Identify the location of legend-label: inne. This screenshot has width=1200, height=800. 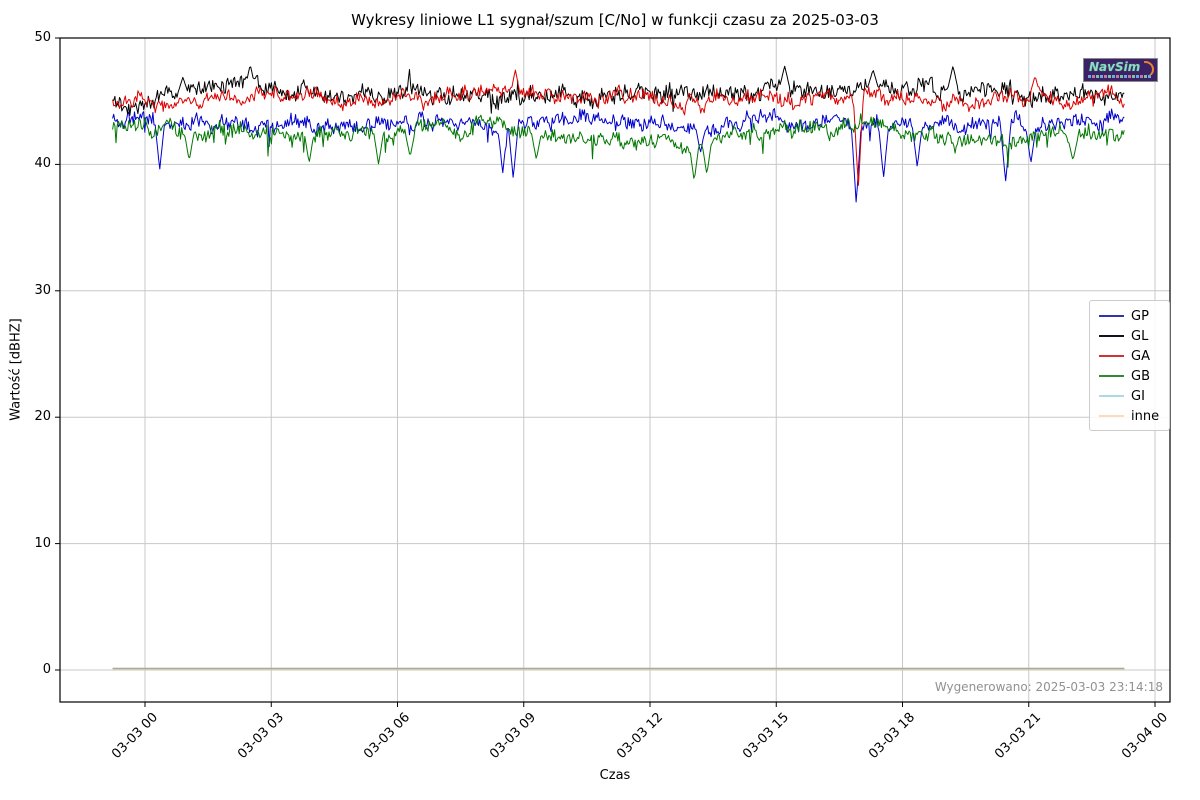
(1145, 416).